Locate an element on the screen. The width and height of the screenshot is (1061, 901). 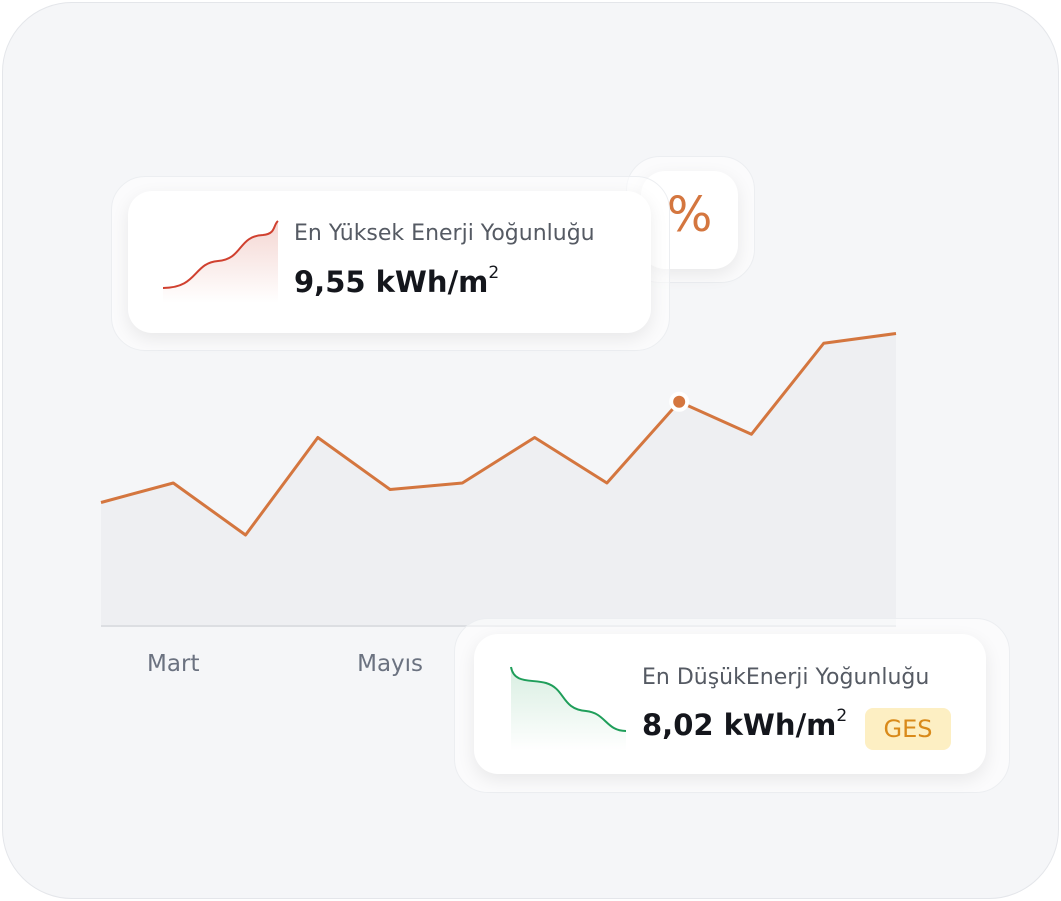
low-card: En DüşükEnerji Yoğunluğu 8,02 kWh/m2 GES is located at coordinates (730, 704).